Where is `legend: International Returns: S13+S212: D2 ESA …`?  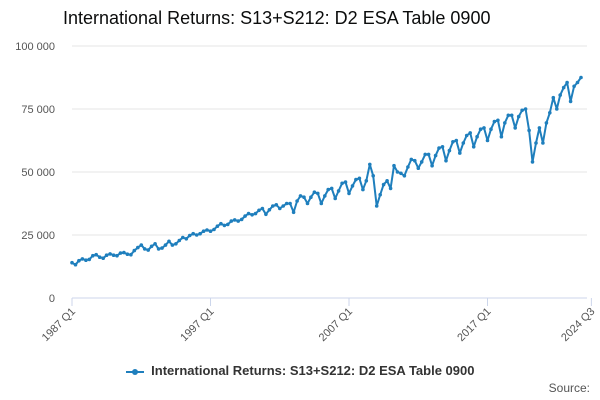 legend: International Returns: S13+S212: D2 ESA … is located at coordinates (300, 370).